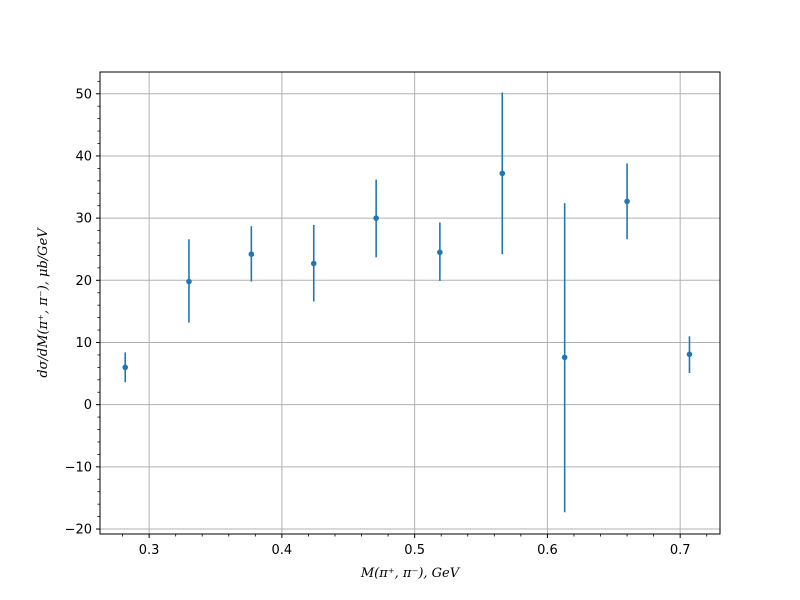 This screenshot has height=600, width=800. What do you see at coordinates (88, 405) in the screenshot?
I see `y-tick-label: 0` at bounding box center [88, 405].